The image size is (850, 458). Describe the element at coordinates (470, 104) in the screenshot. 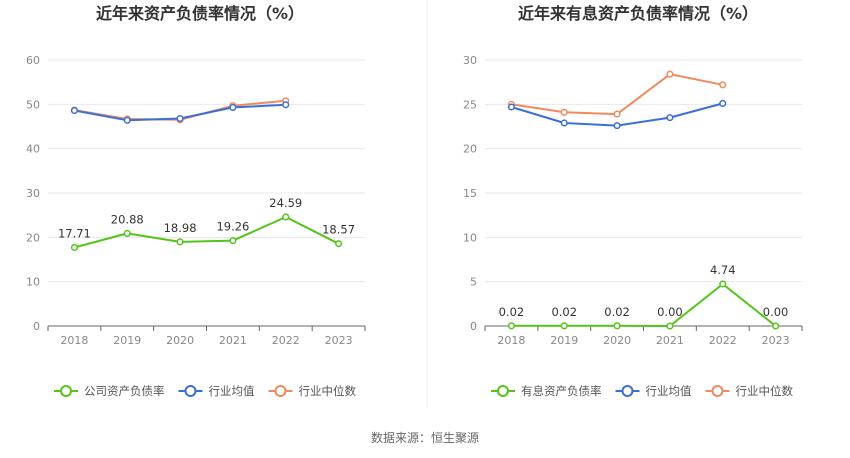

I see `y-tick-label: 25` at that location.